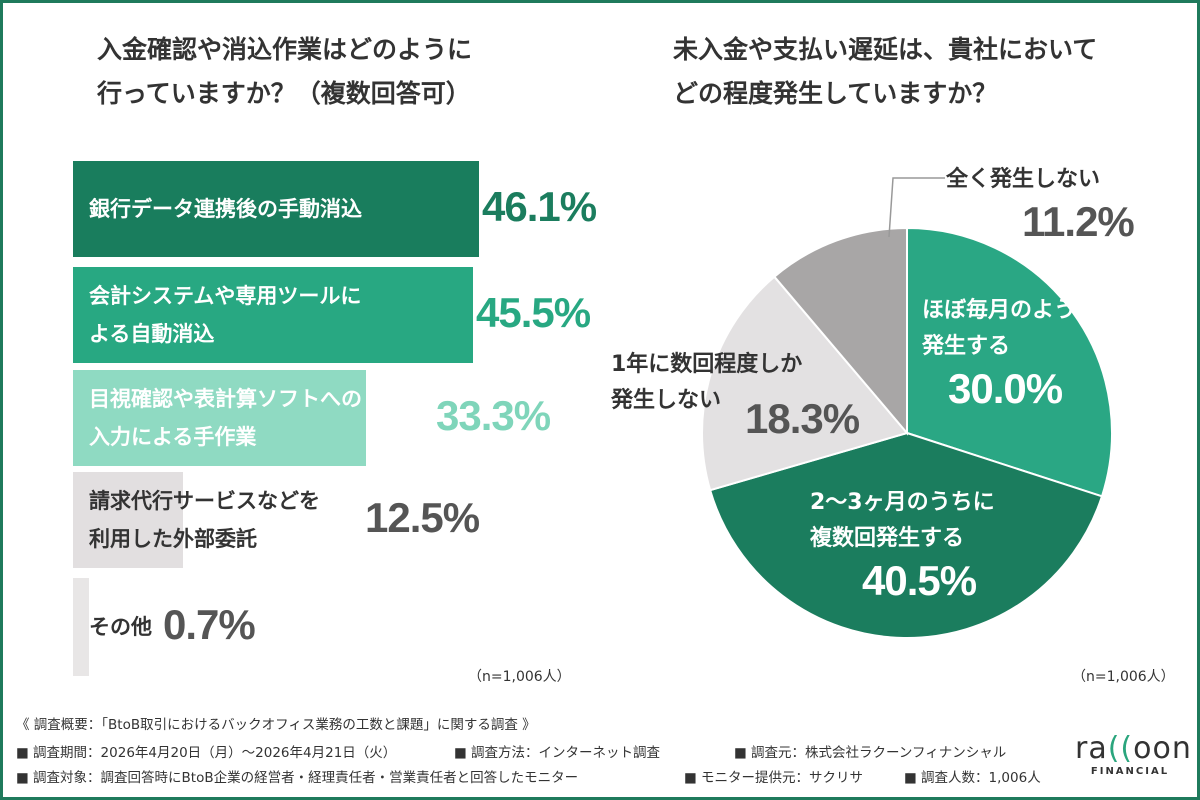  I want to click on logo-part-a: ra, so click(1091, 748).